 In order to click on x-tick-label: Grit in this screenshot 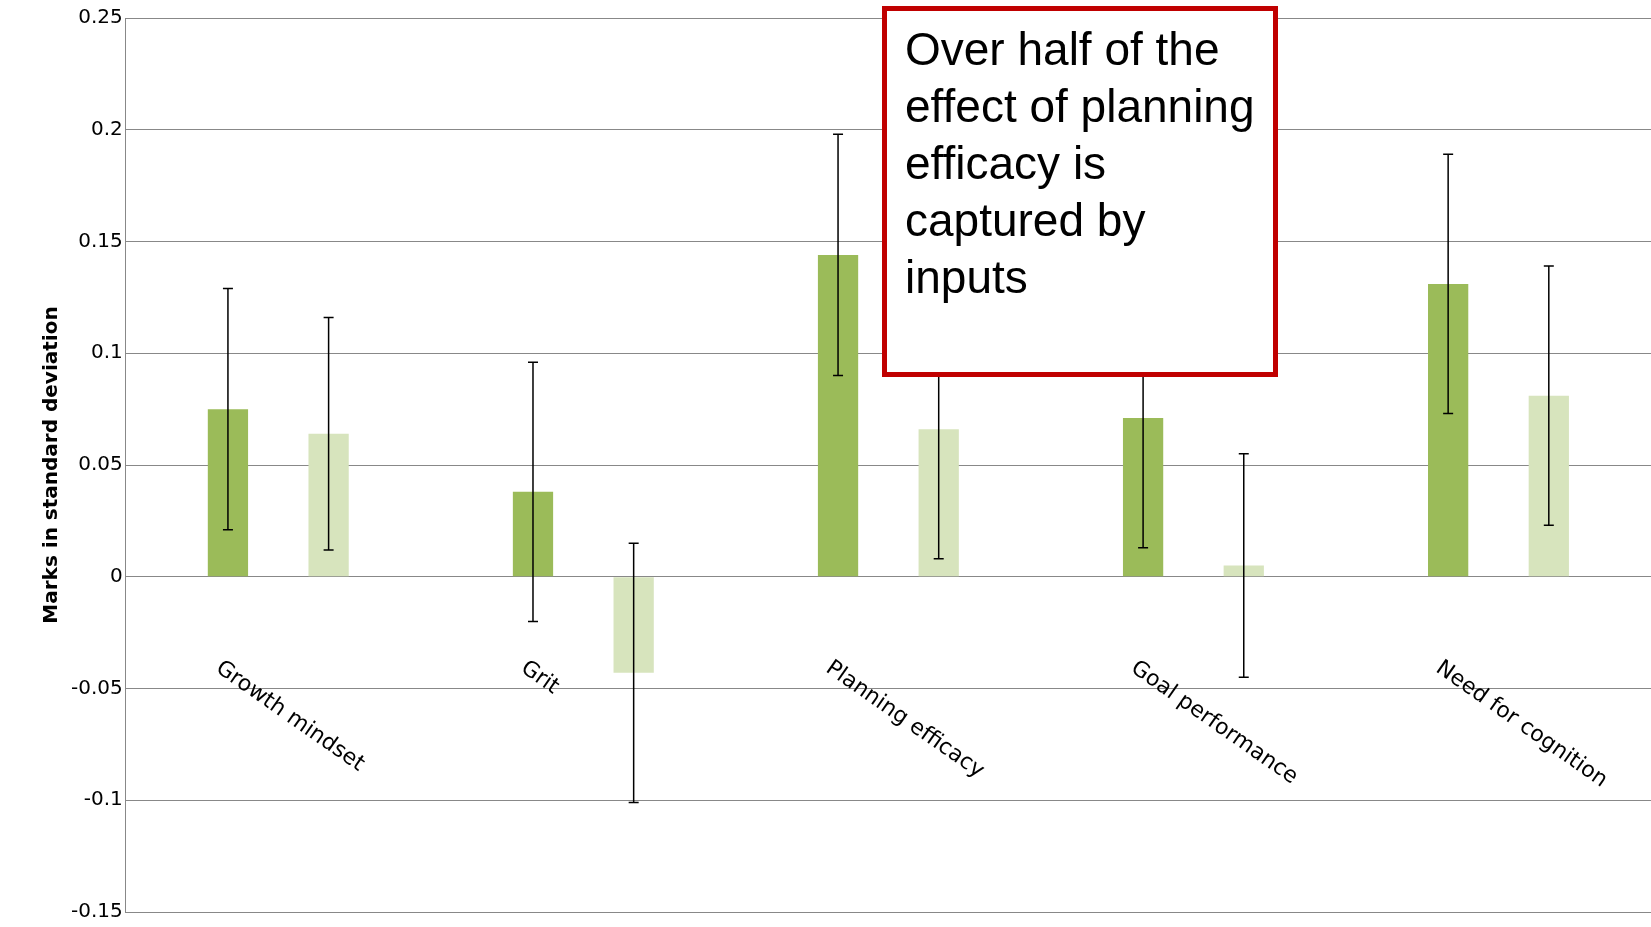, I will do `click(540, 676)`.